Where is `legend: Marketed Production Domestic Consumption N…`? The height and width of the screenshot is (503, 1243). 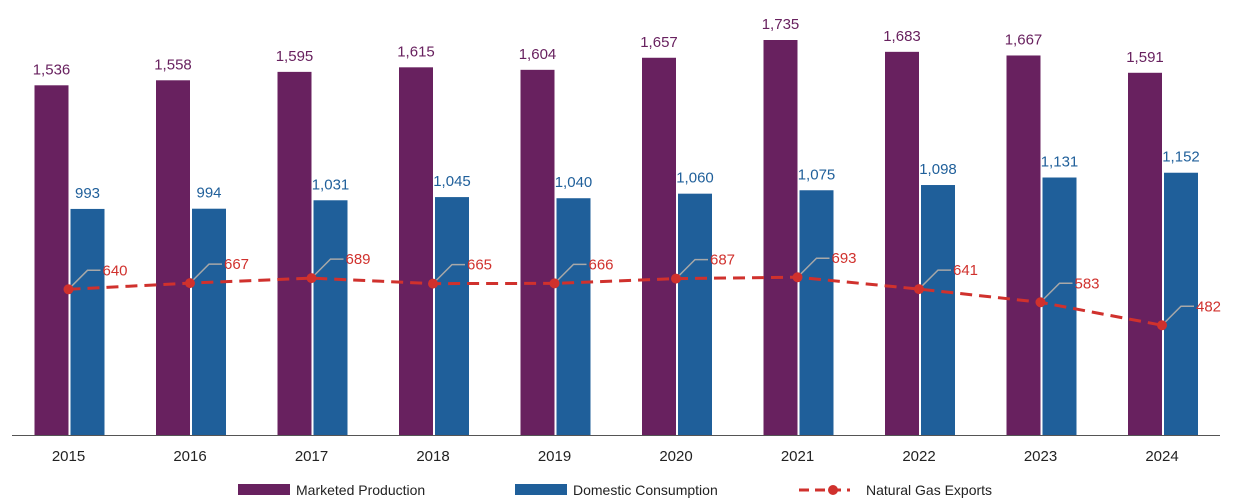
legend: Marketed Production Domestic Consumption N… is located at coordinates (615, 490).